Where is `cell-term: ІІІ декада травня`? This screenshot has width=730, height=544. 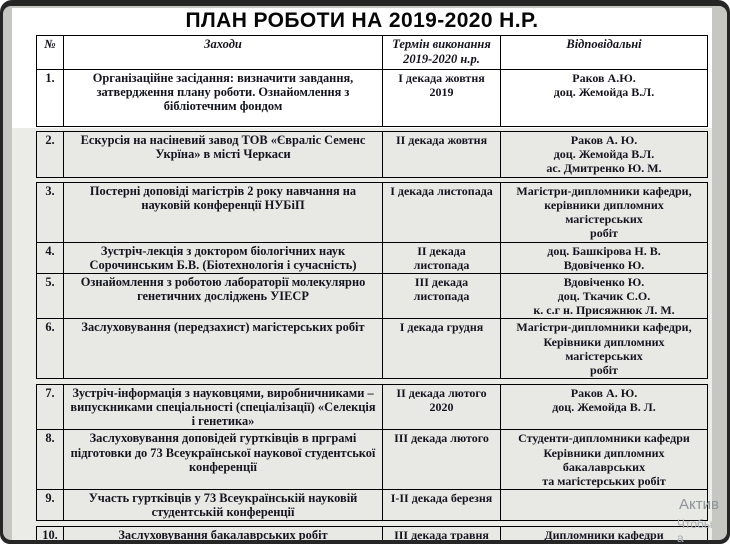
cell-term: ІІІ декада травня is located at coordinates (441, 533).